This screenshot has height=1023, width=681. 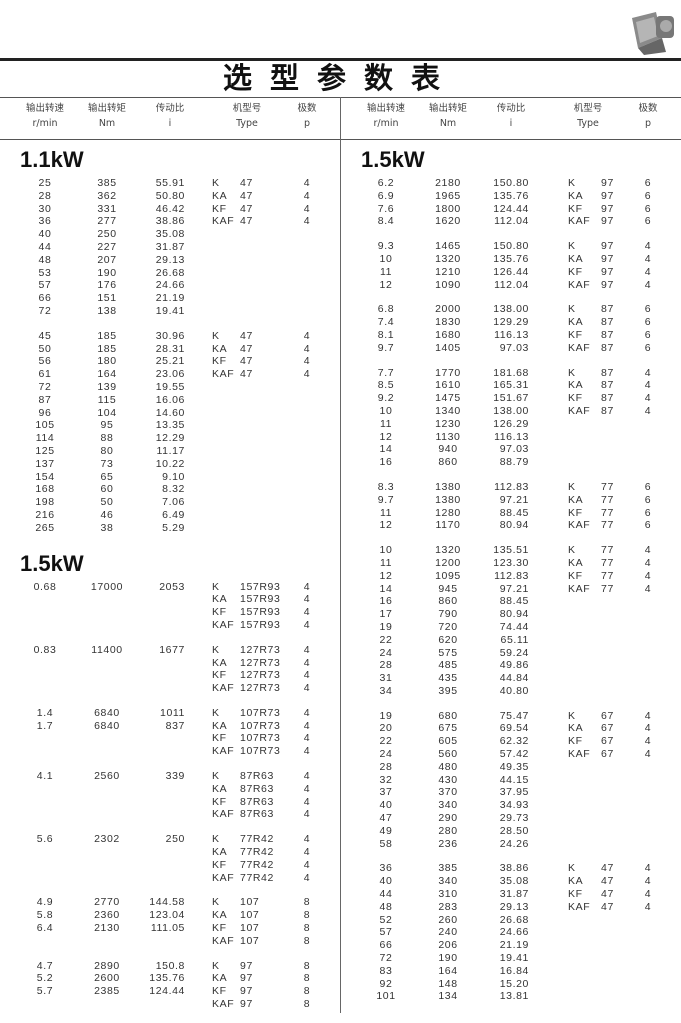 What do you see at coordinates (170, 663) in the screenshot?
I see `table-row: KA 127R73 4` at bounding box center [170, 663].